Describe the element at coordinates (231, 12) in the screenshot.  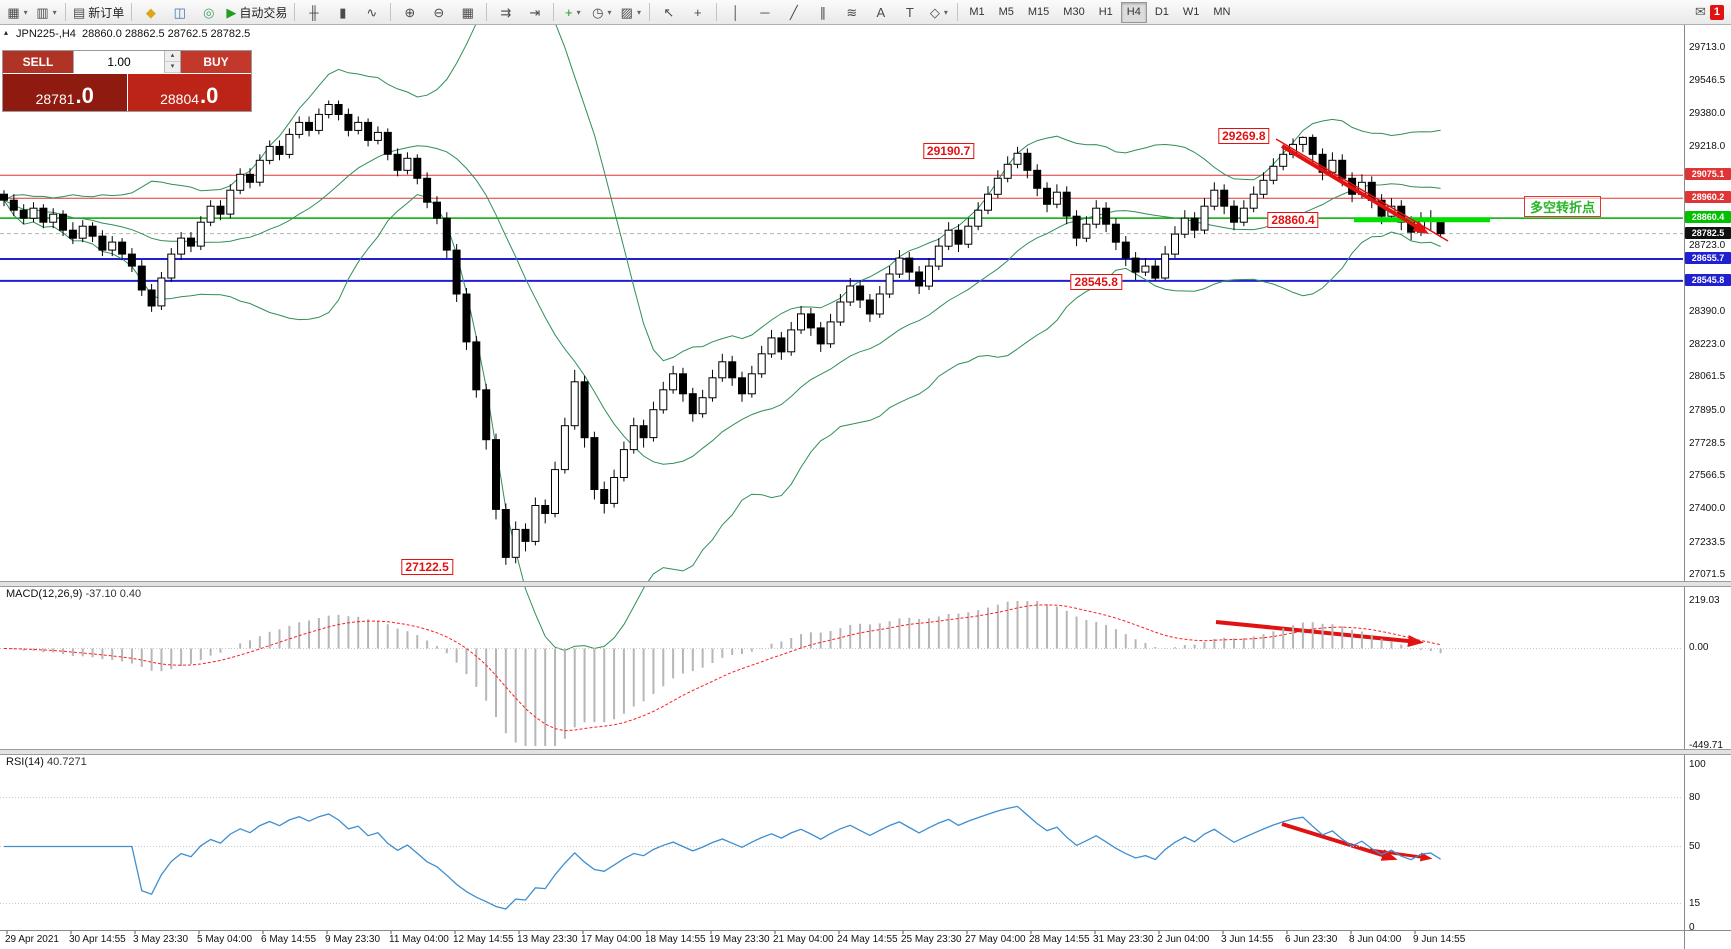
I see `autotrade-icon: ▶` at that location.